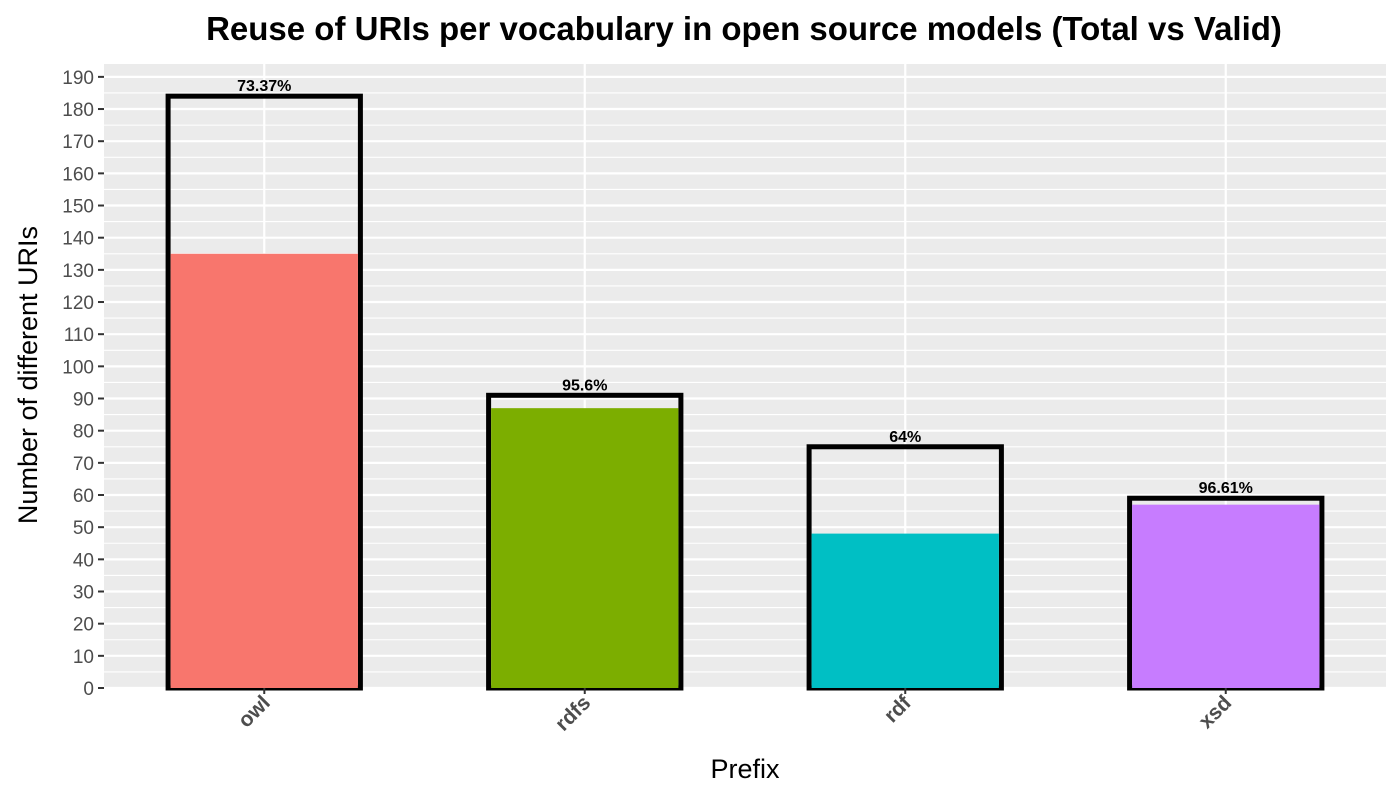  What do you see at coordinates (88, 689) in the screenshot?
I see `y-tick-label: 0` at bounding box center [88, 689].